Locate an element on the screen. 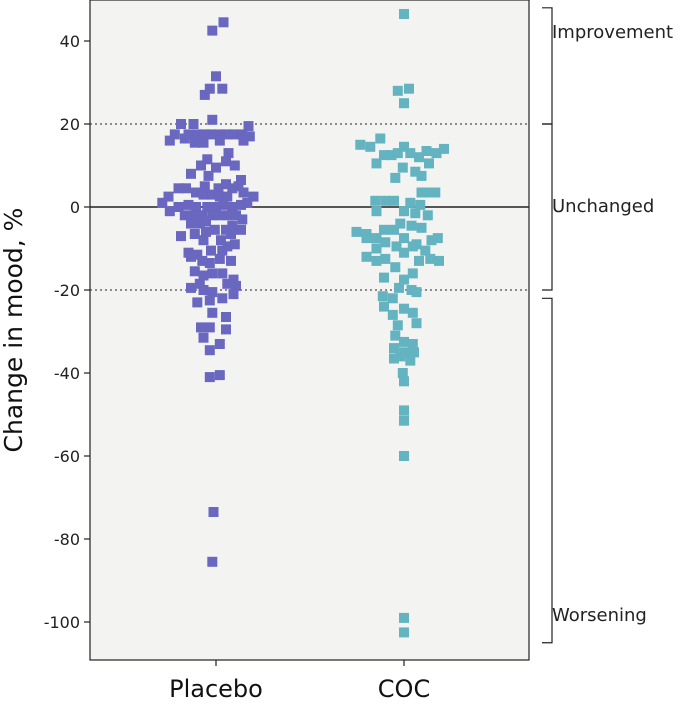  x-axis: Placebo COC is located at coordinates (299, 681).